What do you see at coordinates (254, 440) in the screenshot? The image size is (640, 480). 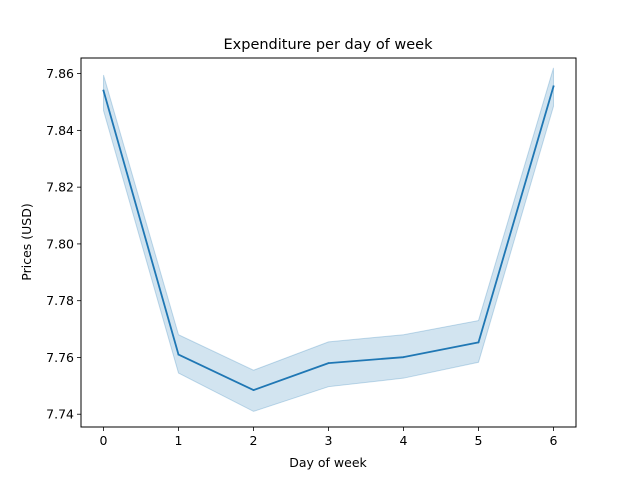 I see `x-tick-label: 2` at bounding box center [254, 440].